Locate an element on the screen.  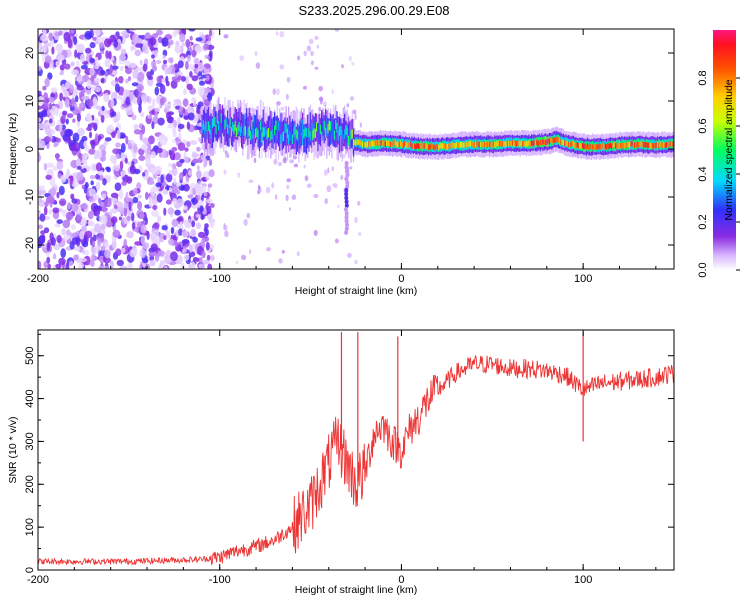
snr-y-tick-label: 100 is located at coordinates (30, 527).